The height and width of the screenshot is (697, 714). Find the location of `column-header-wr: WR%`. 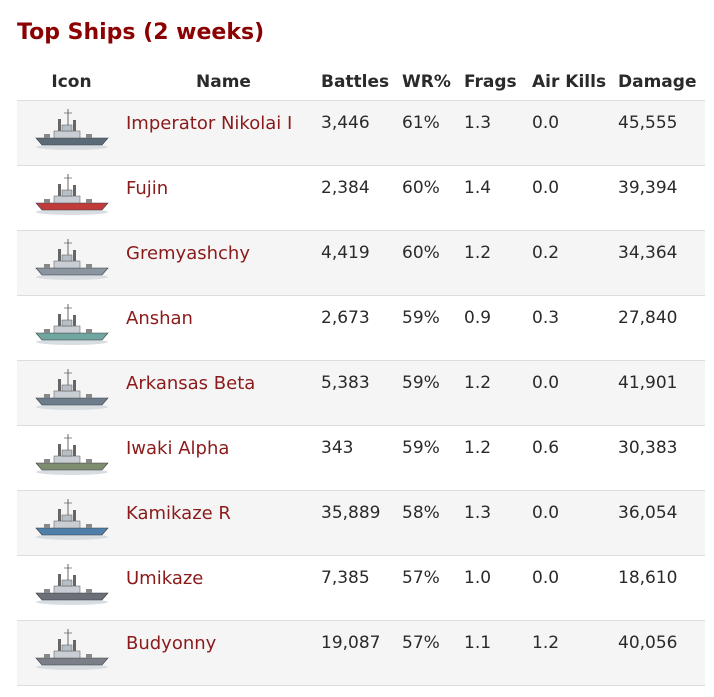

column-header-wr: WR% is located at coordinates (433, 82).